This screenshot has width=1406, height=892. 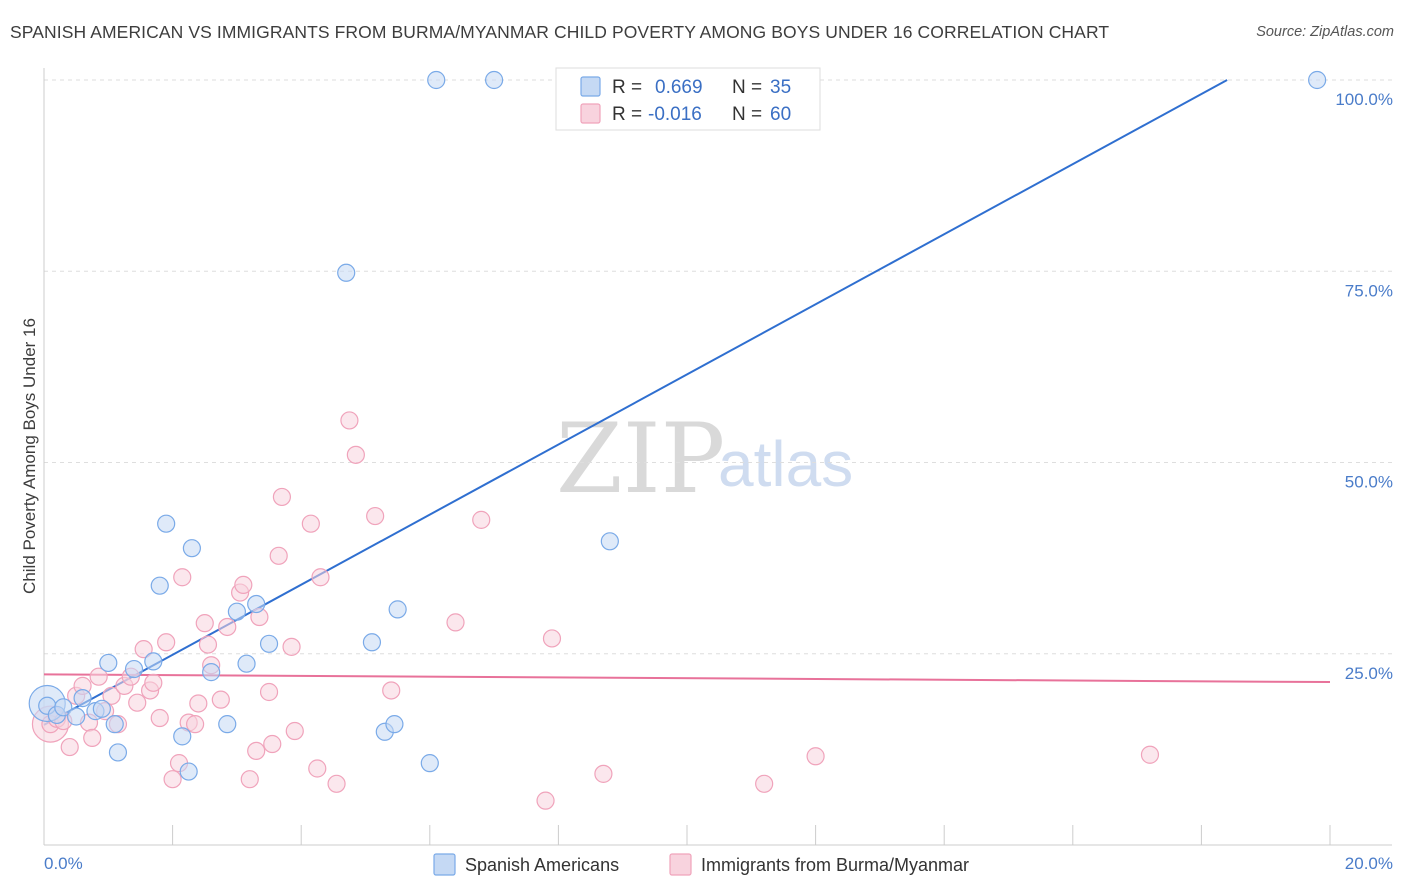 What do you see at coordinates (785, 464) in the screenshot?
I see `watermark-atlas: atlas` at bounding box center [785, 464].